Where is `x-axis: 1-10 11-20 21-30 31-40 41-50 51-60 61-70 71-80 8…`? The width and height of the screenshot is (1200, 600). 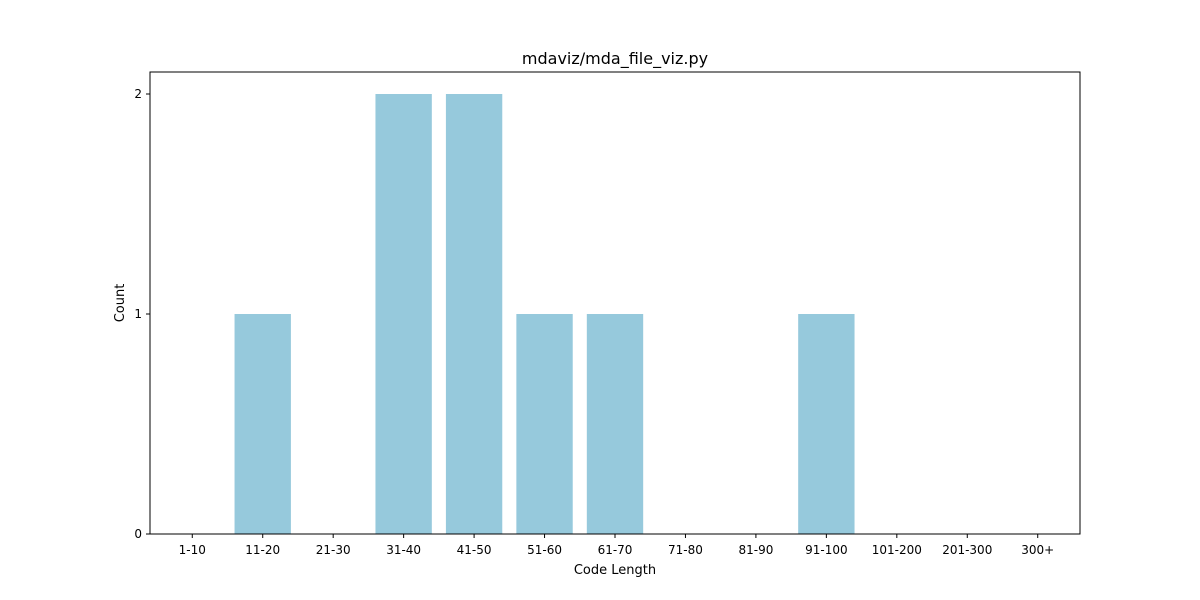
x-axis: 1-10 11-20 21-30 31-40 41-50 51-60 61-70 71-80 8… is located at coordinates (616, 545).